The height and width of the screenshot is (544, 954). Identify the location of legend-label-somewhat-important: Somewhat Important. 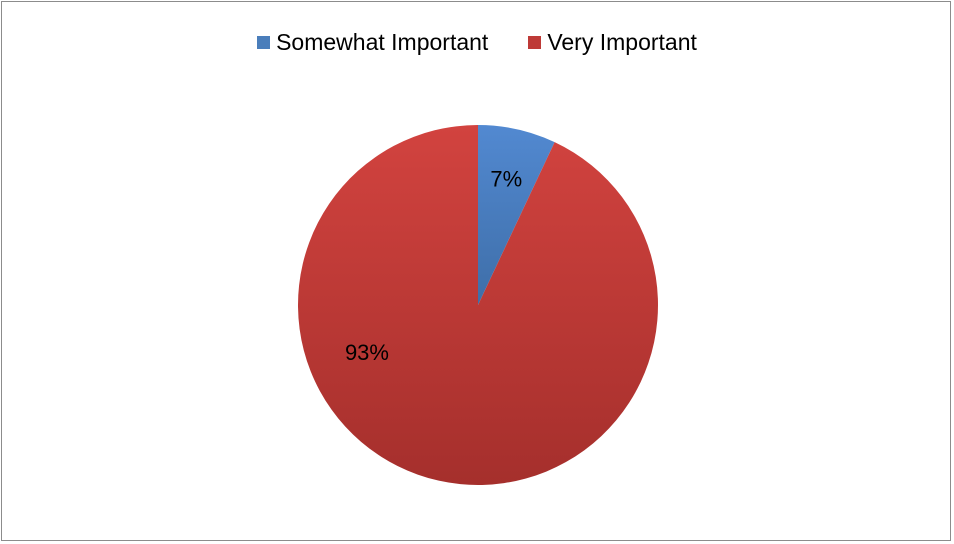
(382, 42).